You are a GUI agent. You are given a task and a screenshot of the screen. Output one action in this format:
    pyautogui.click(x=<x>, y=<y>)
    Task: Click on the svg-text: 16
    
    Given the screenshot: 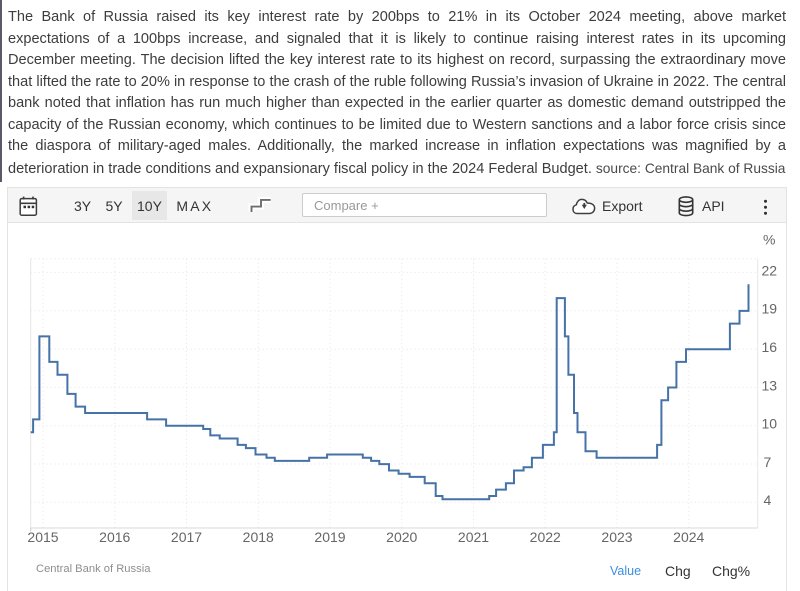 What is the action you would take?
    pyautogui.click(x=770, y=347)
    